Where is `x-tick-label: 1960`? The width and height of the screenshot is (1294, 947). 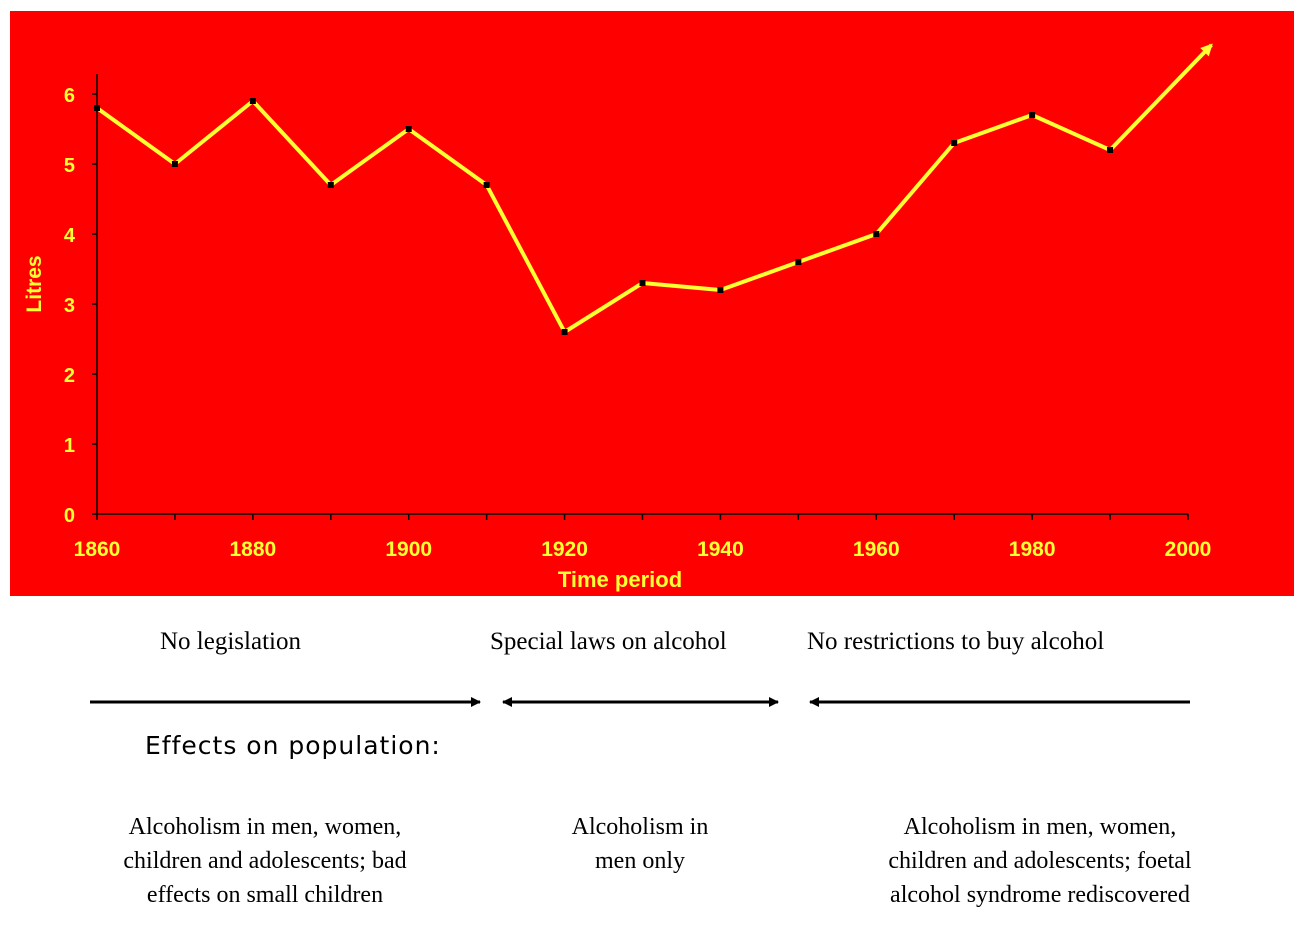 x-tick-label: 1960 is located at coordinates (876, 549).